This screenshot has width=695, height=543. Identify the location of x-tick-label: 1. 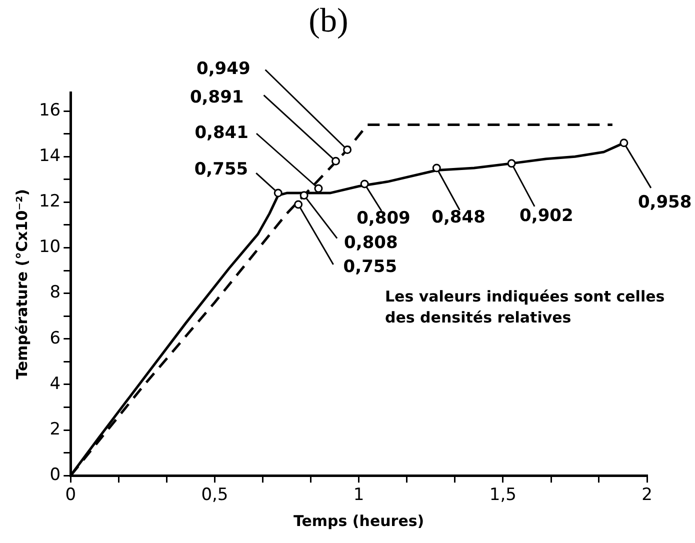
(358, 495).